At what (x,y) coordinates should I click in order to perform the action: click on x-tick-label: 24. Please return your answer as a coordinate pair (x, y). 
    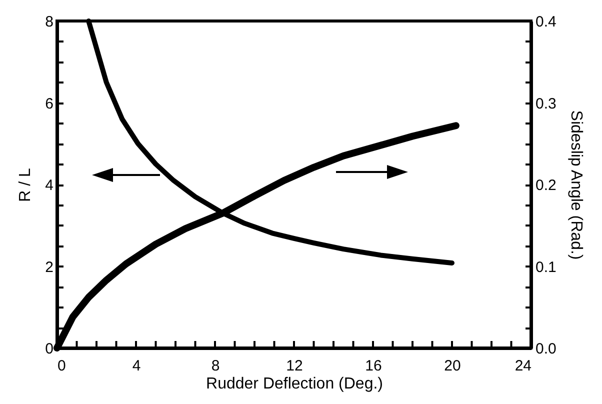
    Looking at the image, I should click on (523, 366).